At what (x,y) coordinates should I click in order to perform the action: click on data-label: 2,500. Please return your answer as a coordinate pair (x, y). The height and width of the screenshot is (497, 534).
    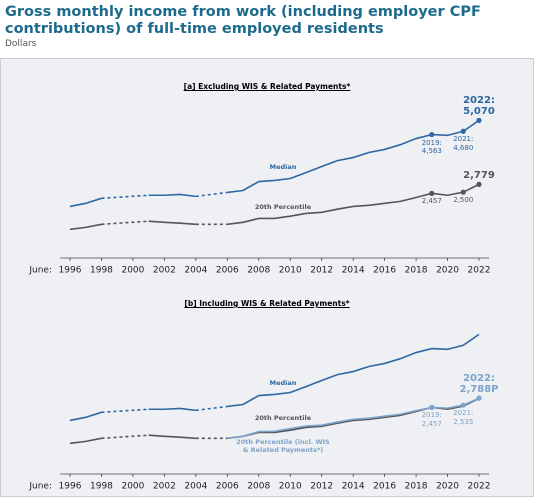
    Looking at the image, I should click on (463, 200).